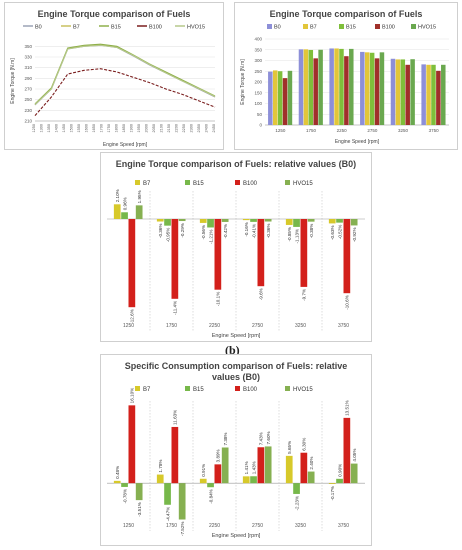 The width and height of the screenshot is (462, 550). I want to click on x-tick-label: 1700, so click(102, 128).